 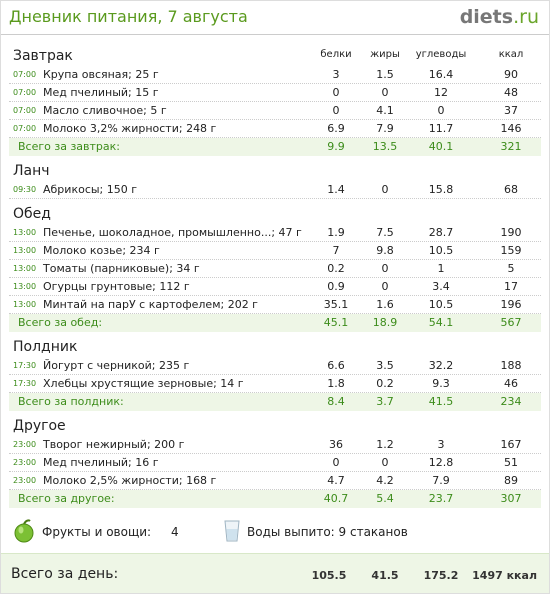 I want to click on cell-value: 6.6, so click(x=336, y=365).